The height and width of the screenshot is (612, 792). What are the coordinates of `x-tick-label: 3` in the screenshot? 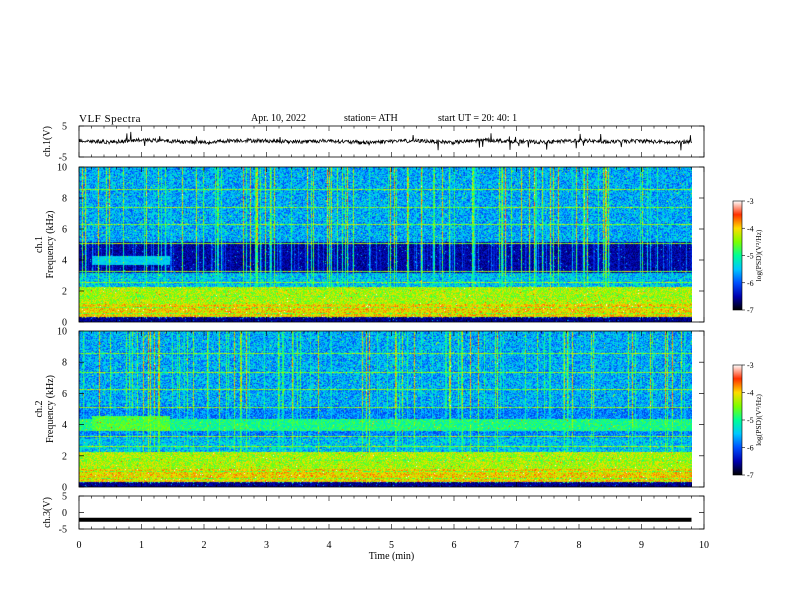 It's located at (266, 545).